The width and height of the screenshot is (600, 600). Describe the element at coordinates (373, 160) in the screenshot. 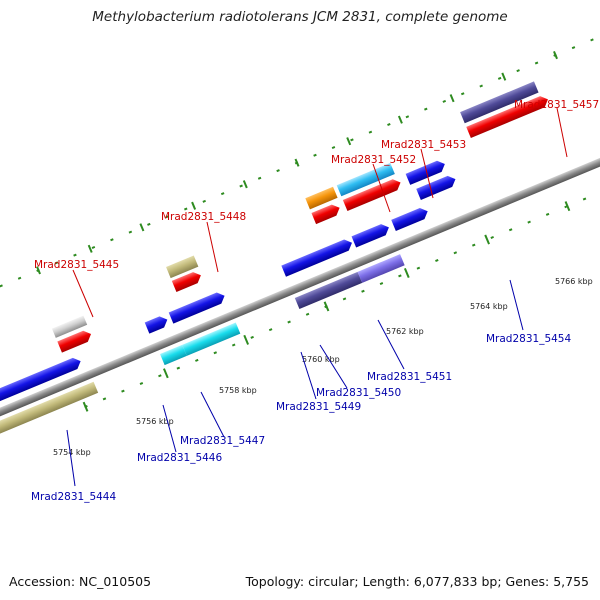

I see `label-5452: Mrad2831_5452` at that location.